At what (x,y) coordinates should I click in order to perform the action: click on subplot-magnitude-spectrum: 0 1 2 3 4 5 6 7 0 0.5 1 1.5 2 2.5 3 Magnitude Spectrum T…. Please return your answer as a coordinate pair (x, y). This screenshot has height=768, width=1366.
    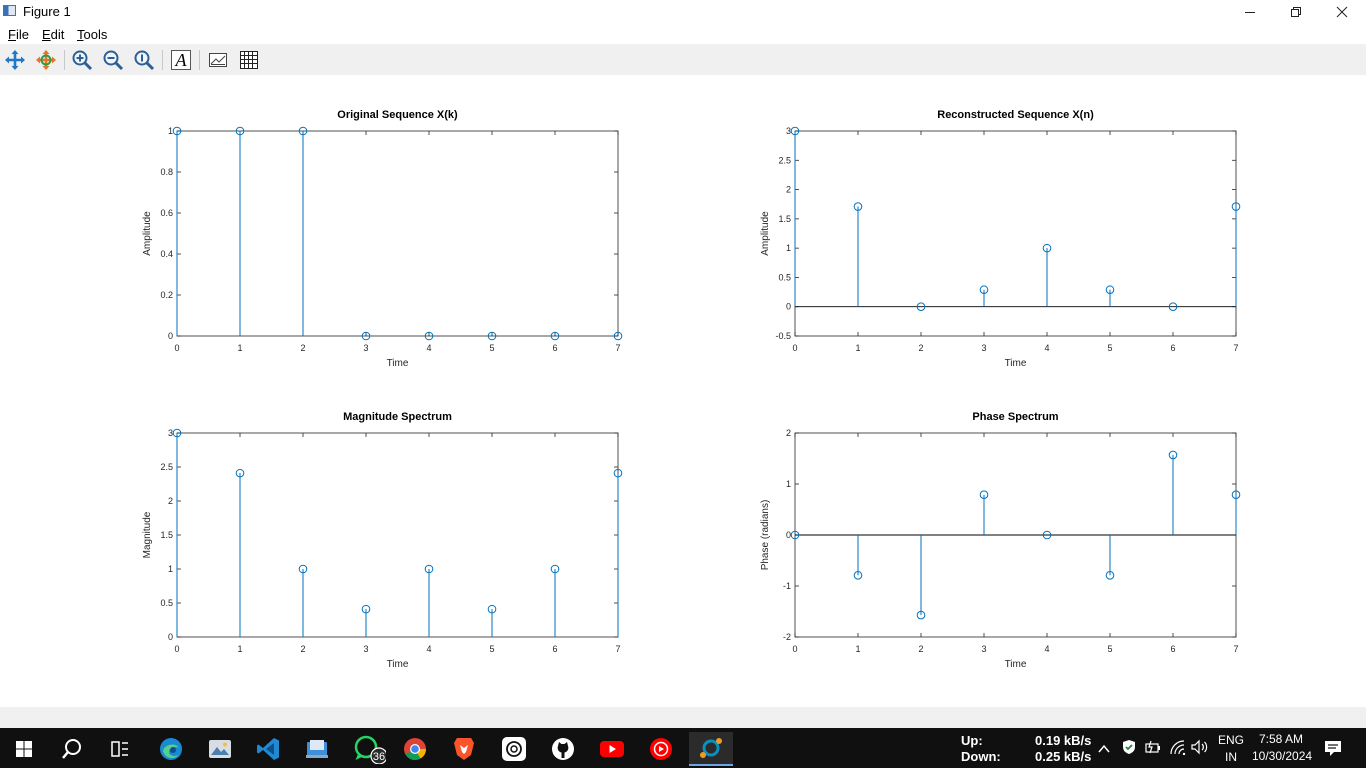
    Looking at the image, I should click on (382, 540).